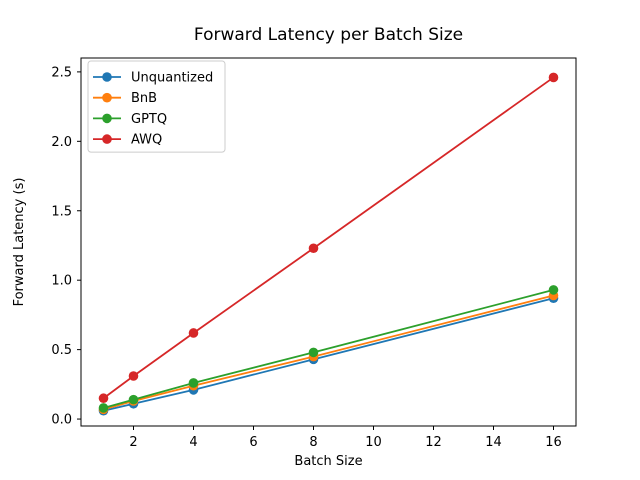  I want to click on legend-label: Unquantized, so click(172, 78).